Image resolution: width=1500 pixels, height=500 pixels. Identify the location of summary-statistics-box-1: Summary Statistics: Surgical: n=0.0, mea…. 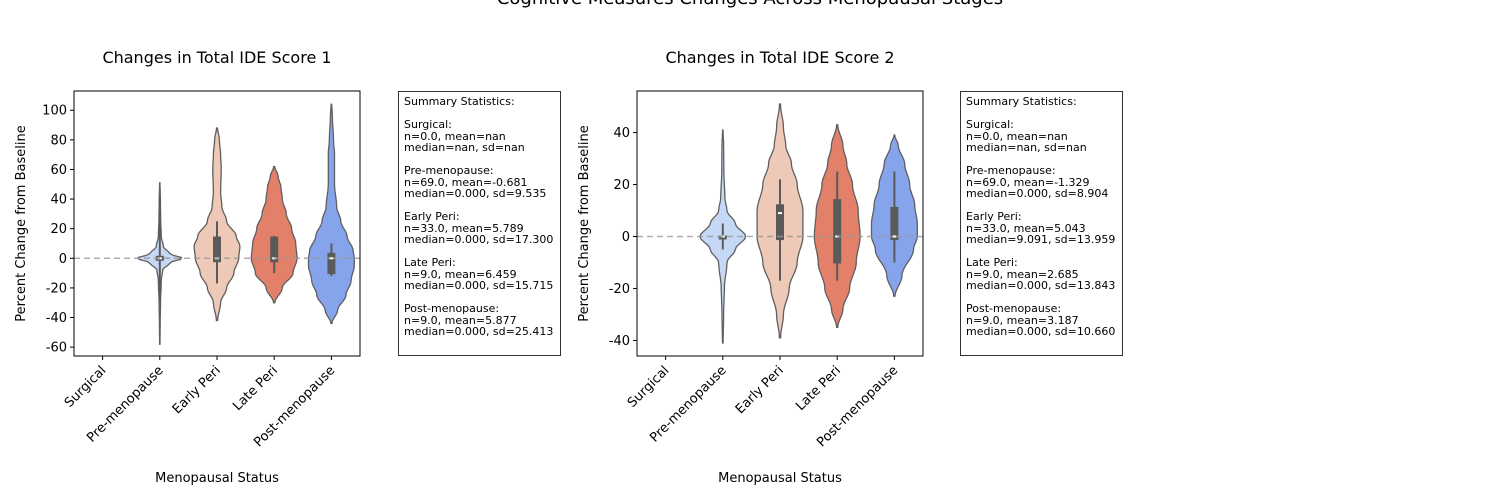
(479, 223).